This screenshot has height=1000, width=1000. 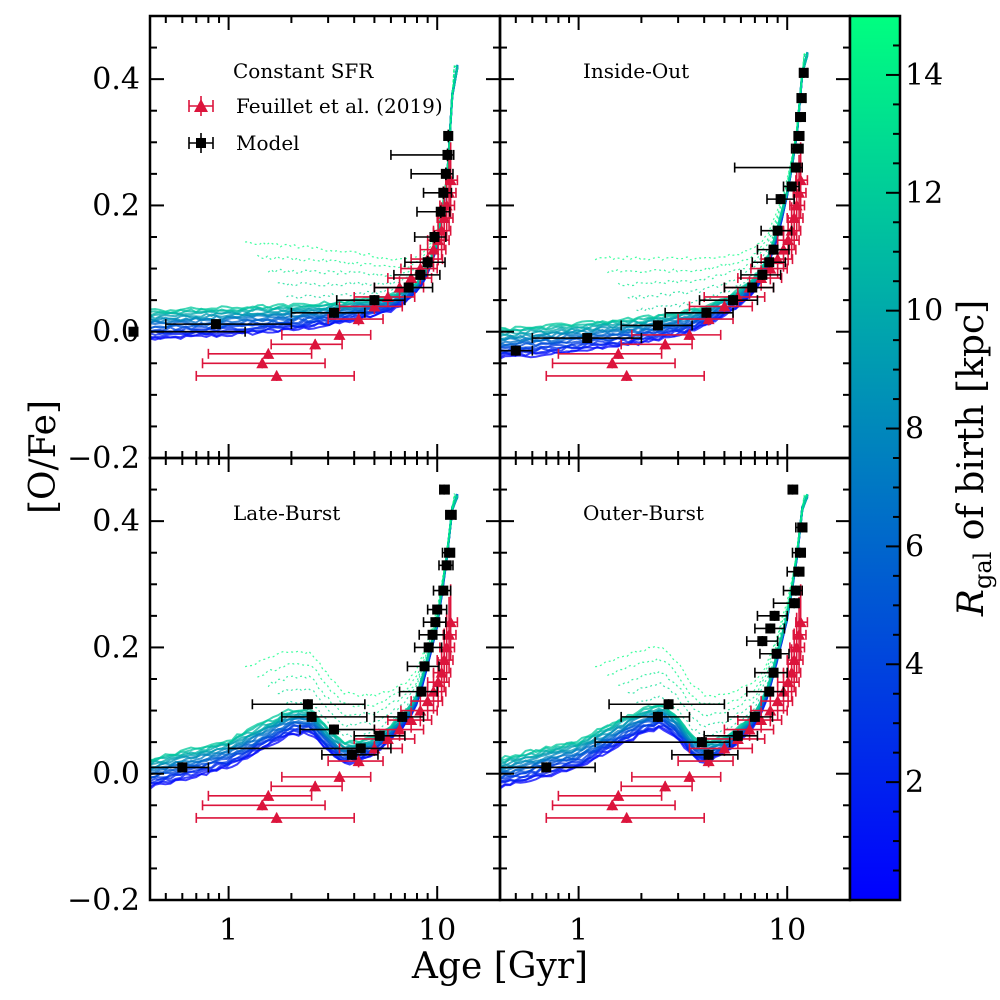 I want to click on colorbar: 2 4 6 8 10 12 14 Rgal of birth [kpc], so click(x=922, y=458).